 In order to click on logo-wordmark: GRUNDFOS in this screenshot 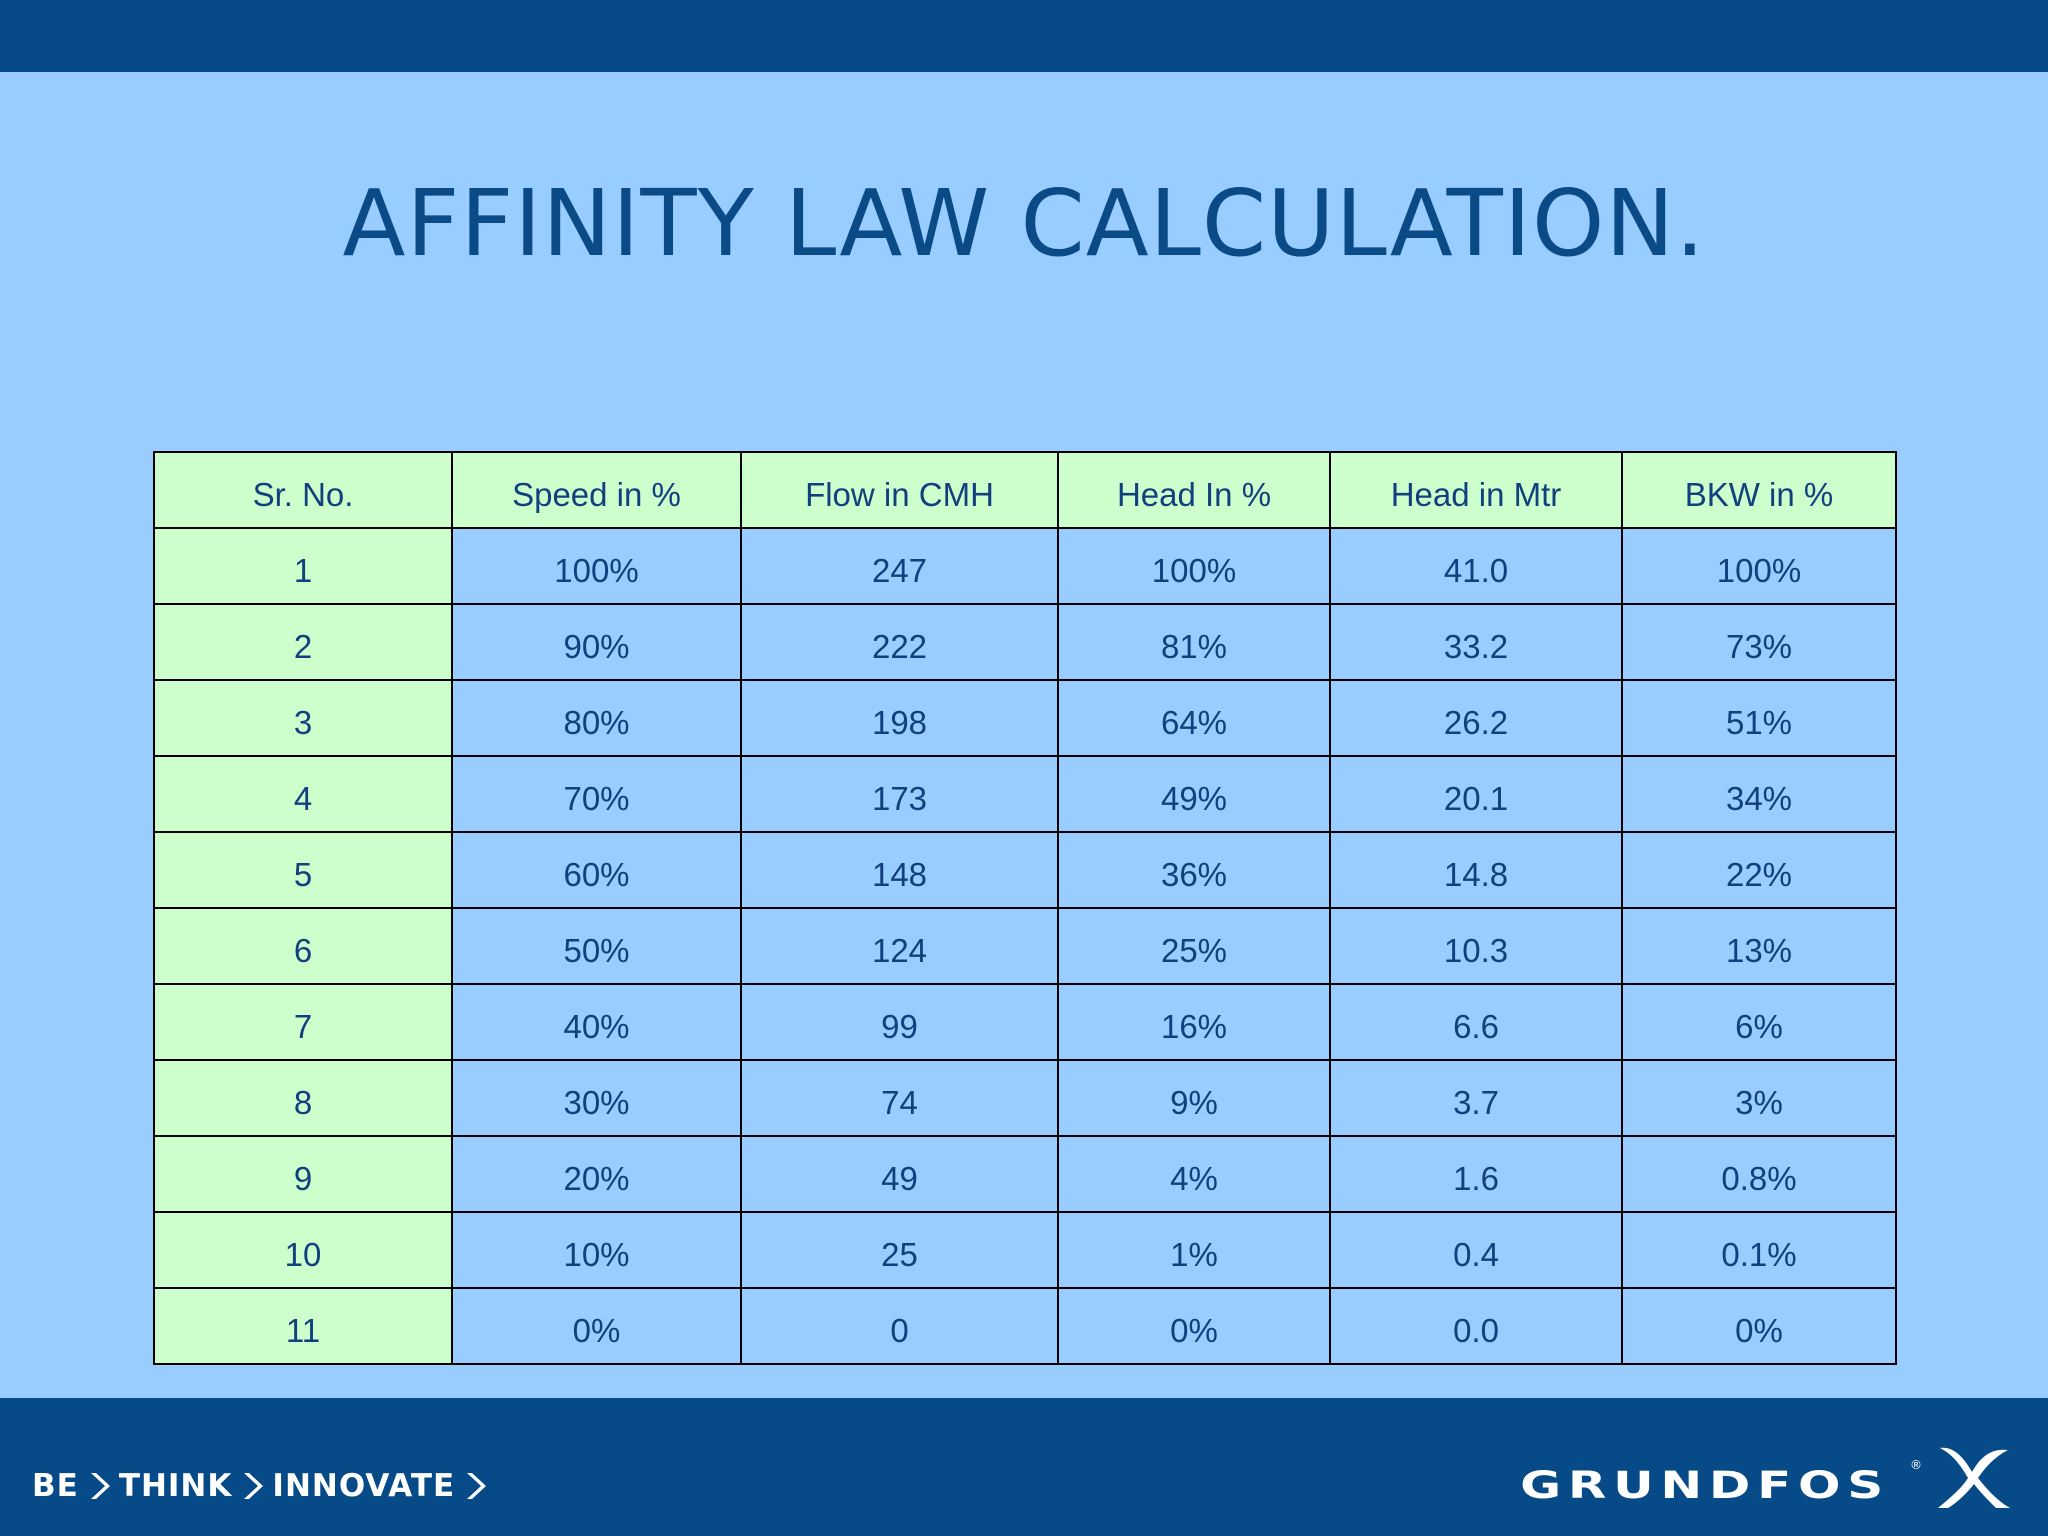, I will do `click(1705, 1485)`.